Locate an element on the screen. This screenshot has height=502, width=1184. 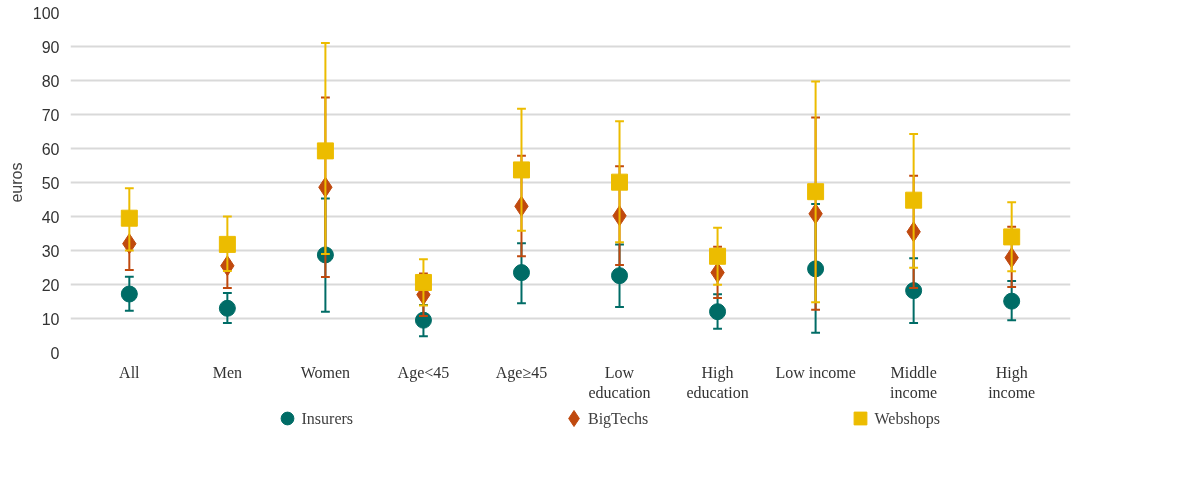
y-tick-label: 30 is located at coordinates (50, 251).